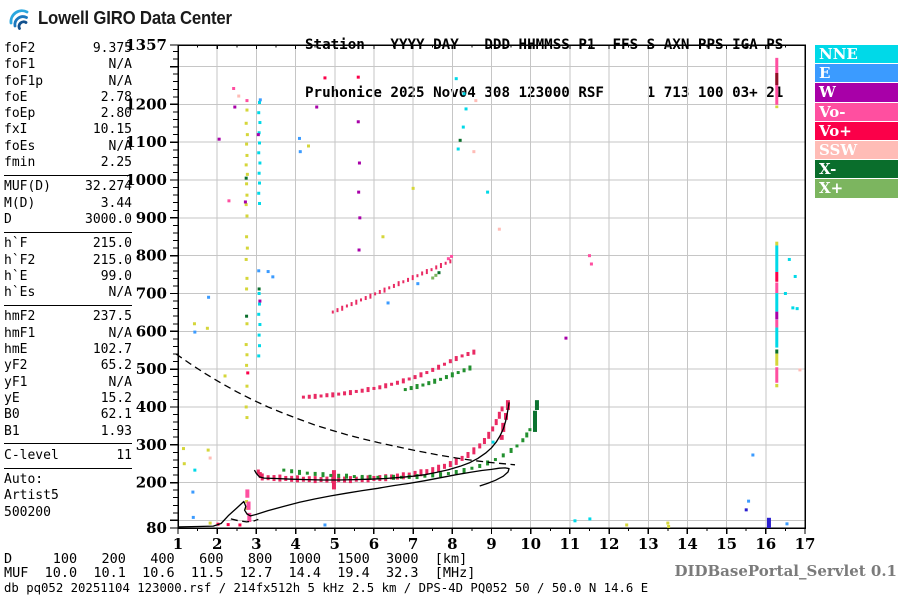  I want to click on parameter-row: hmF2 237.5, so click(68, 317).